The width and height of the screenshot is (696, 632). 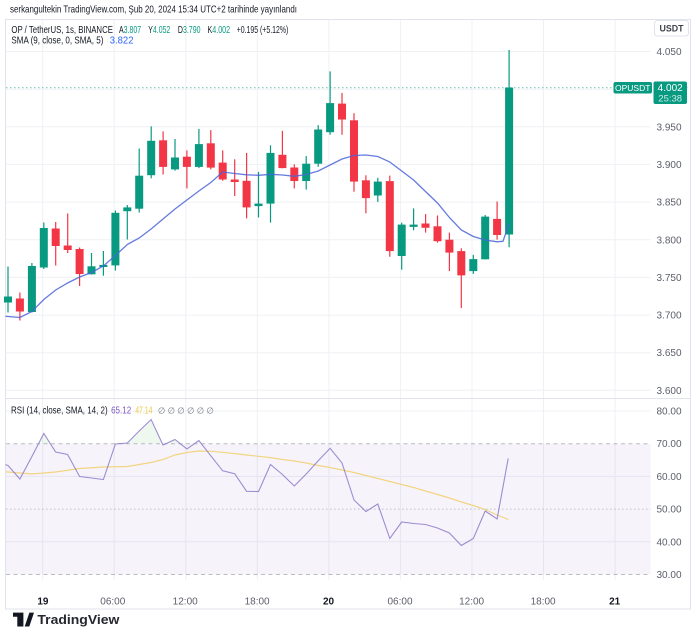 What do you see at coordinates (263, 30) in the screenshot?
I see `svg-text: +0.195 (+5.12%)` at bounding box center [263, 30].